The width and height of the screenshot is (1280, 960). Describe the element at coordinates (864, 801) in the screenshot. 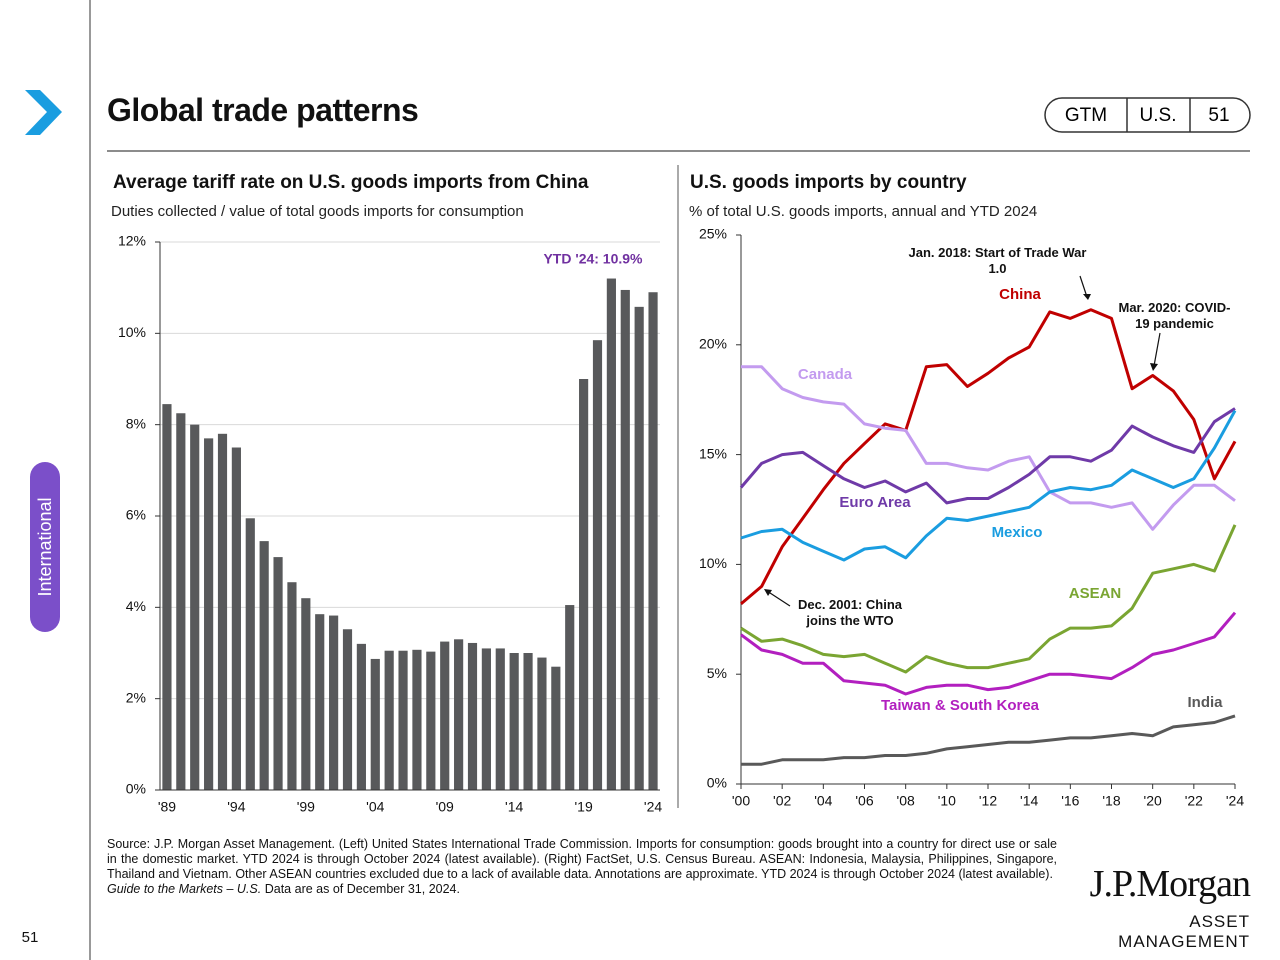

I see `x-tick-label: '06` at that location.